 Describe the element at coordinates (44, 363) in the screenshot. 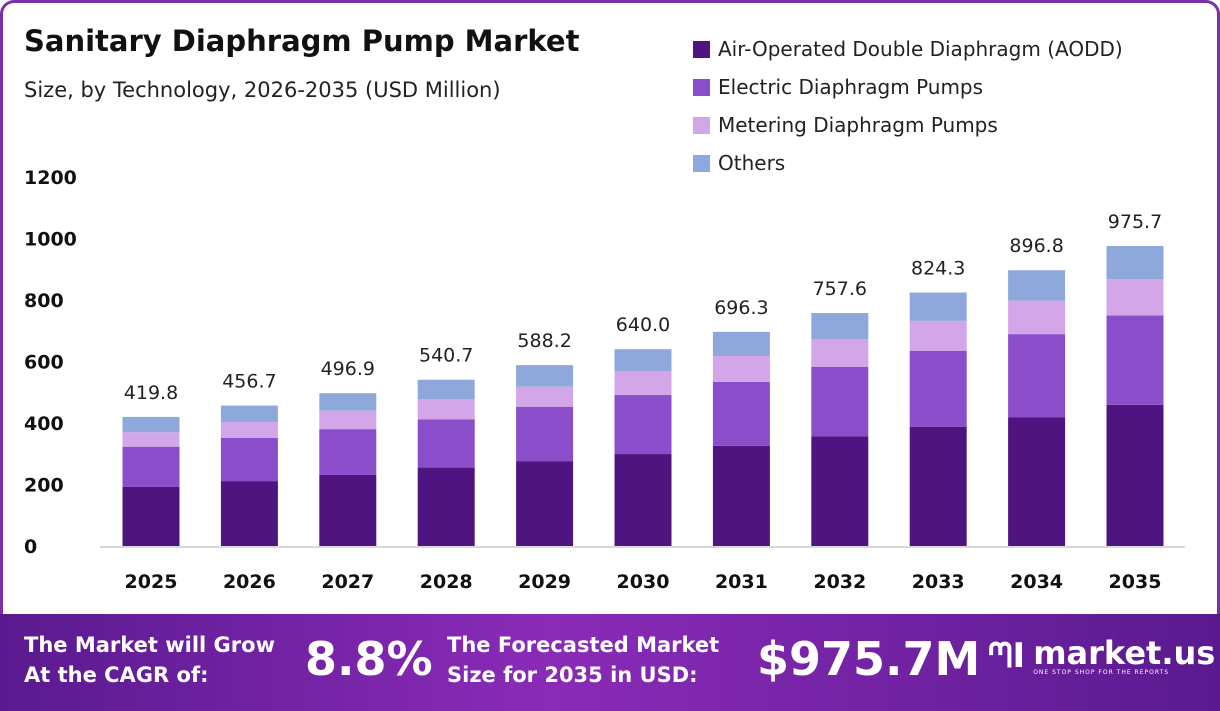

I see `y-tick-label: 600` at that location.